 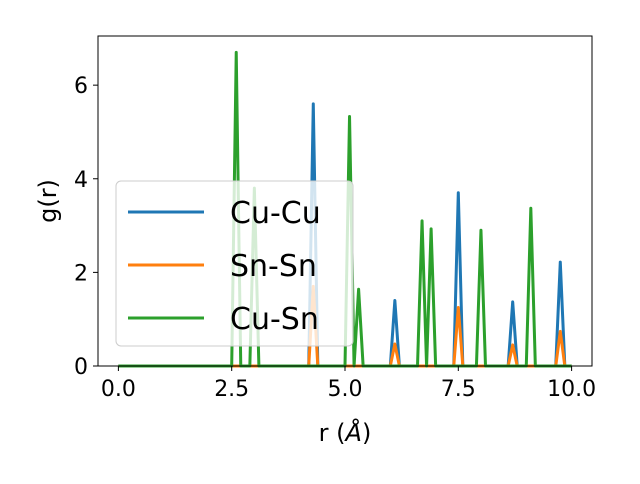 I want to click on legend-label-cu-cu: Cu-Cu, so click(x=275, y=213).